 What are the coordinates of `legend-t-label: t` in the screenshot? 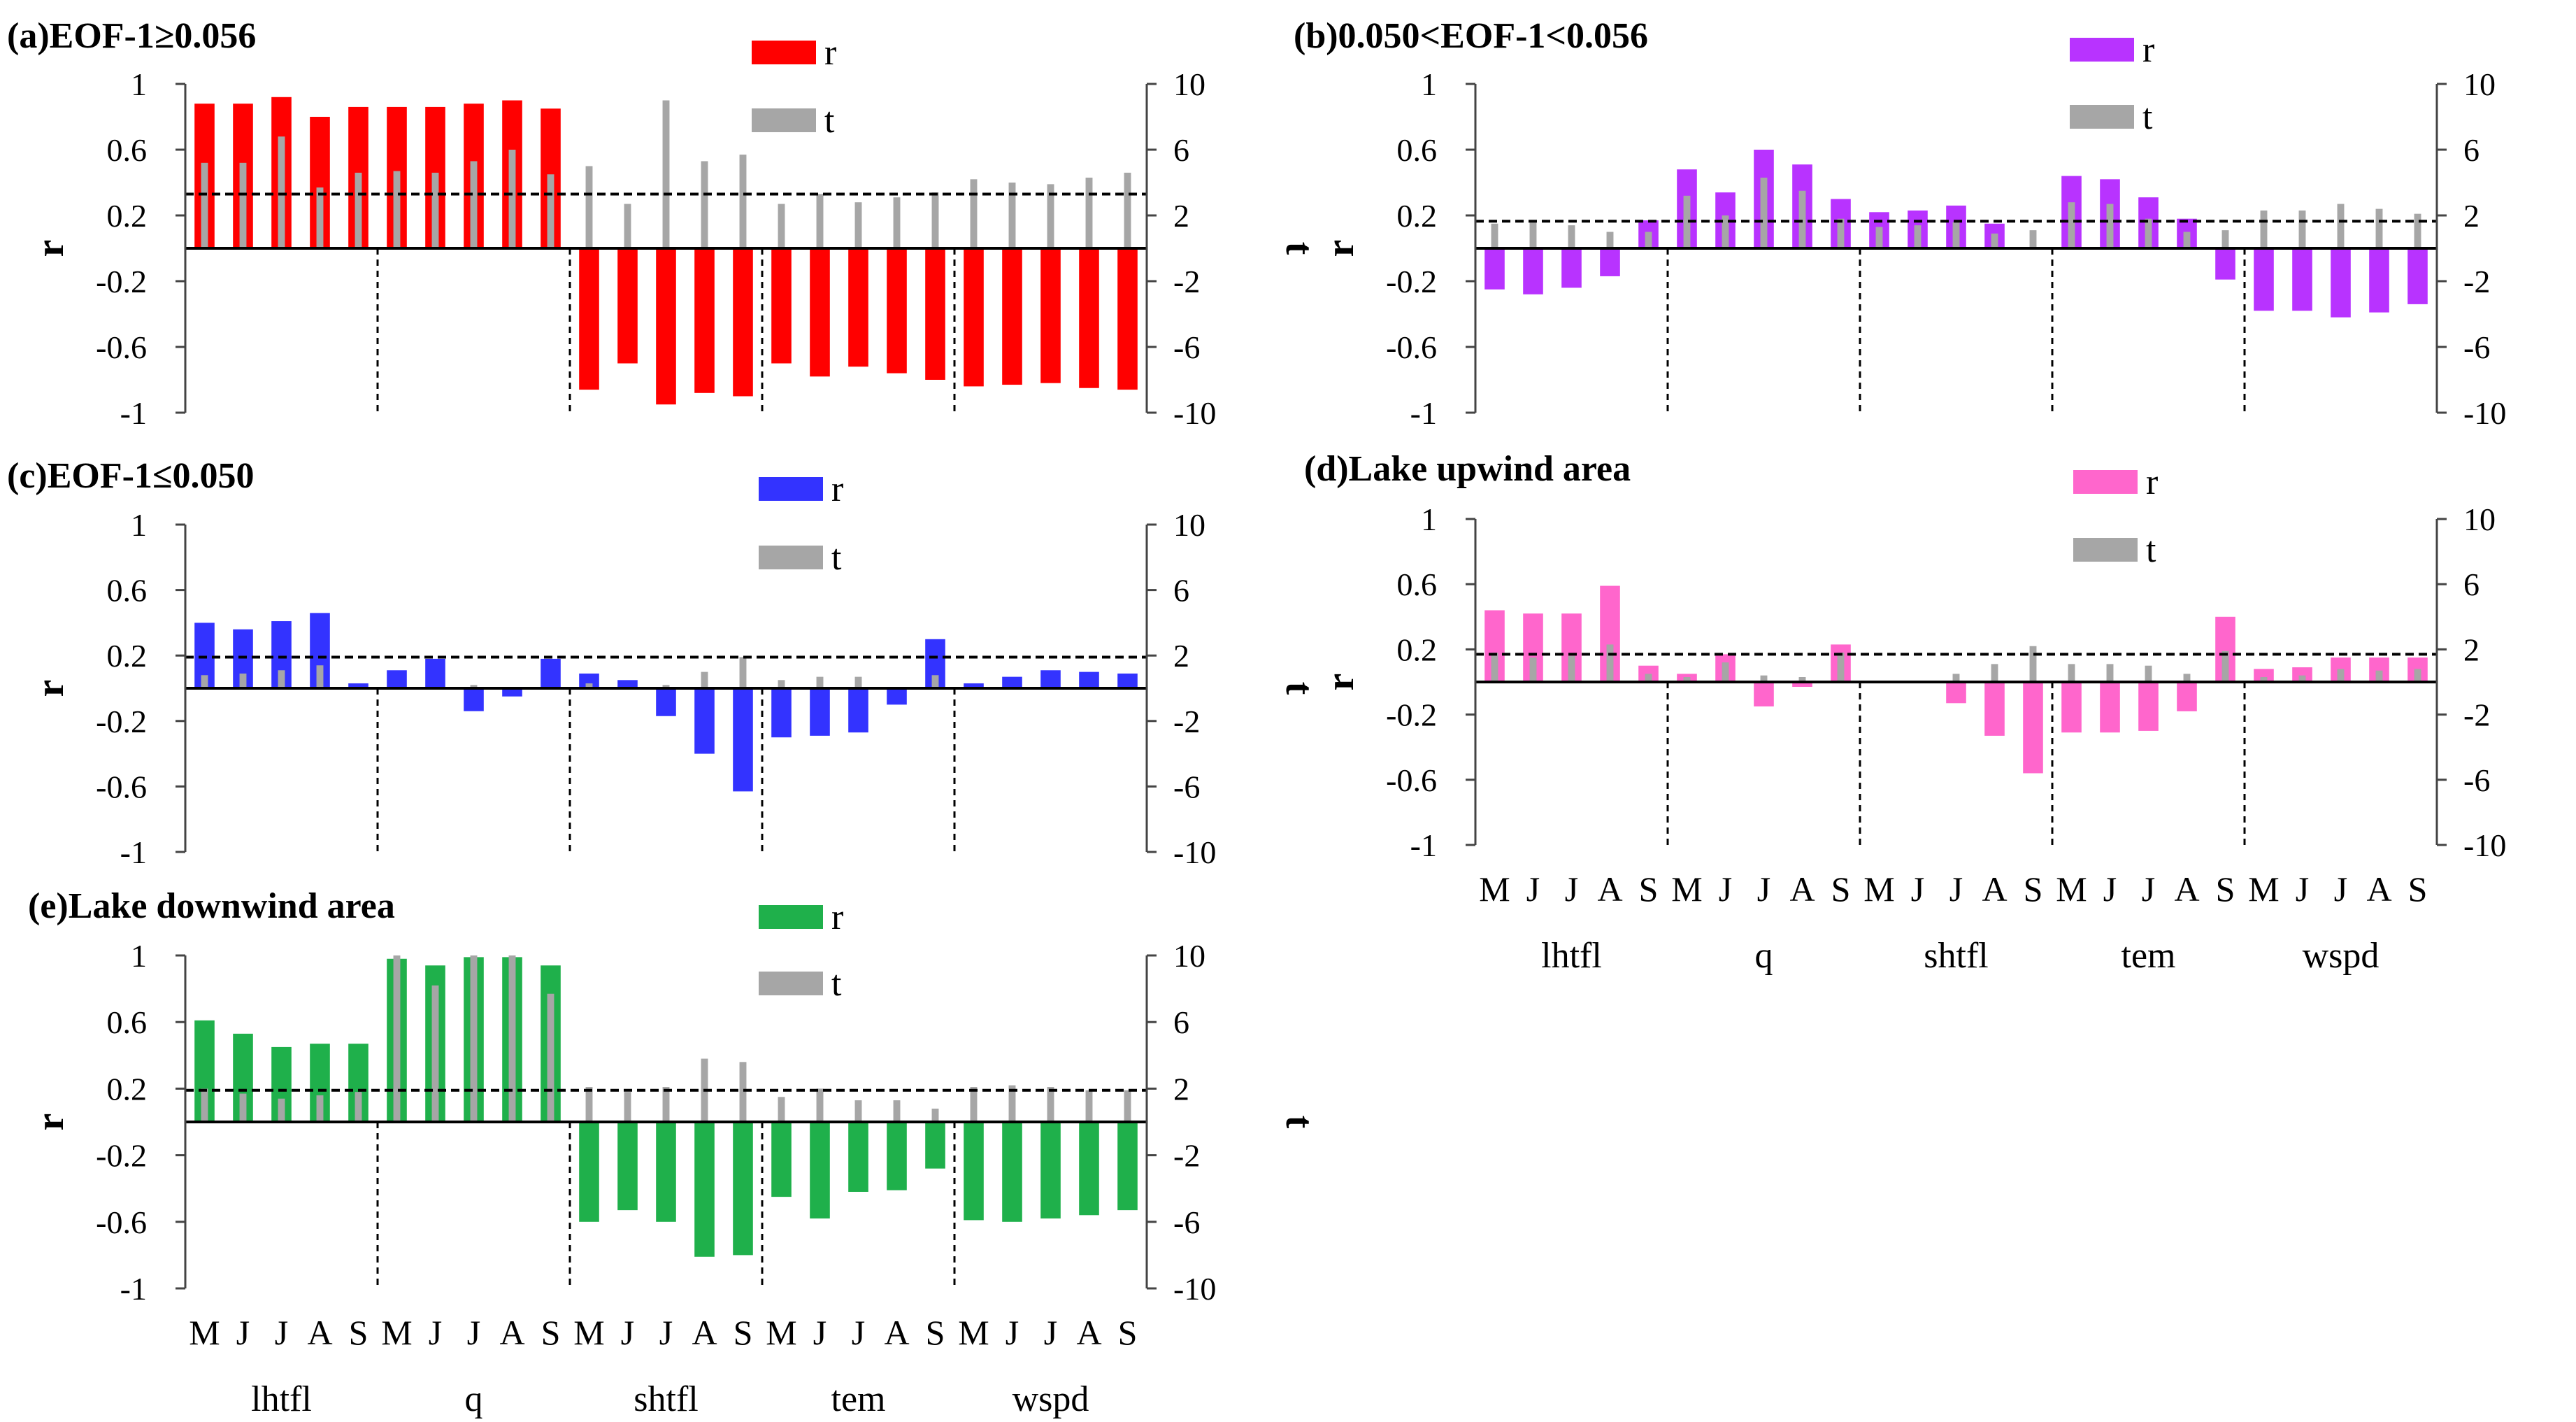 It's located at (836, 984).